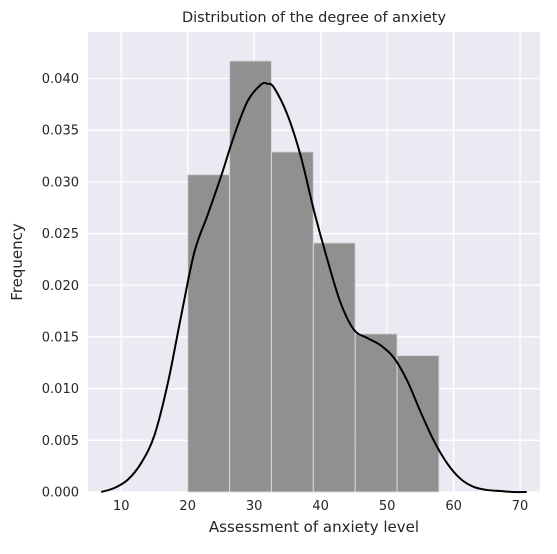 Image resolution: width=557 pixels, height=554 pixels. Describe the element at coordinates (60, 337) in the screenshot. I see `y-tick-label: 0.015` at that location.